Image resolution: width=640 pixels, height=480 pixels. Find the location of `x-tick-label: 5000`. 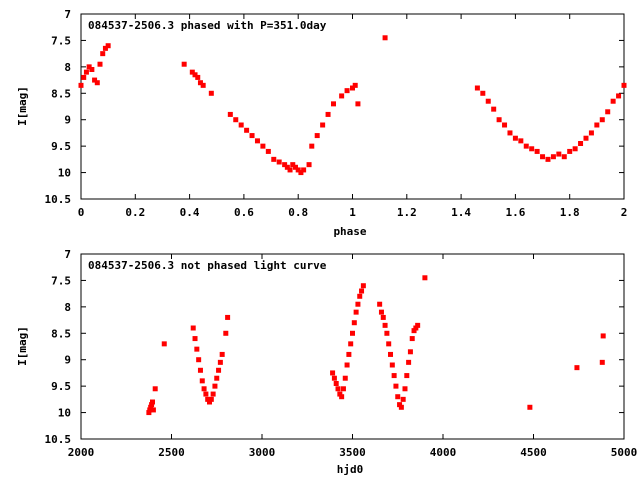

x-tick-label: 5000 is located at coordinates (624, 452).